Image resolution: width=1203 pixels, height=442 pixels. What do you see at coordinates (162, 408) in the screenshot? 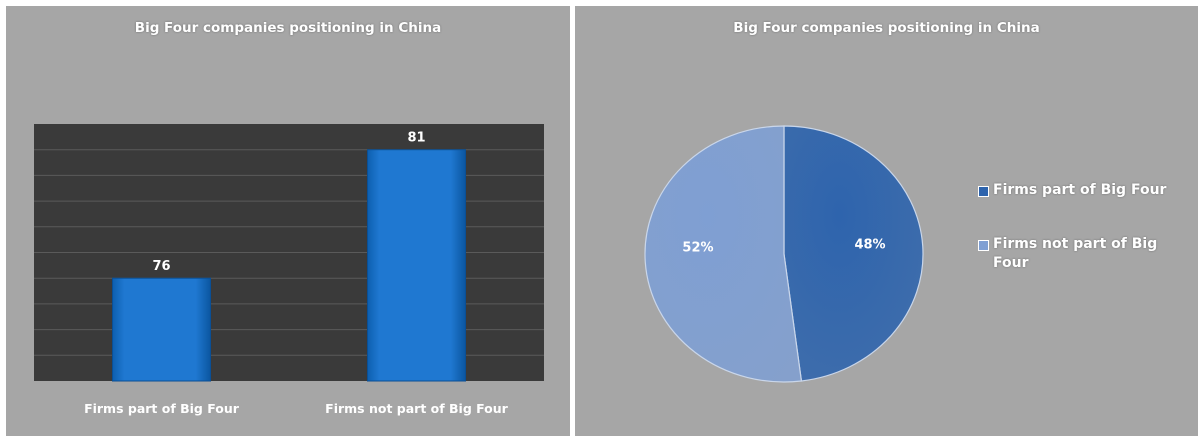
I see `bar-category-label: Firms part of Big Four` at bounding box center [162, 408].